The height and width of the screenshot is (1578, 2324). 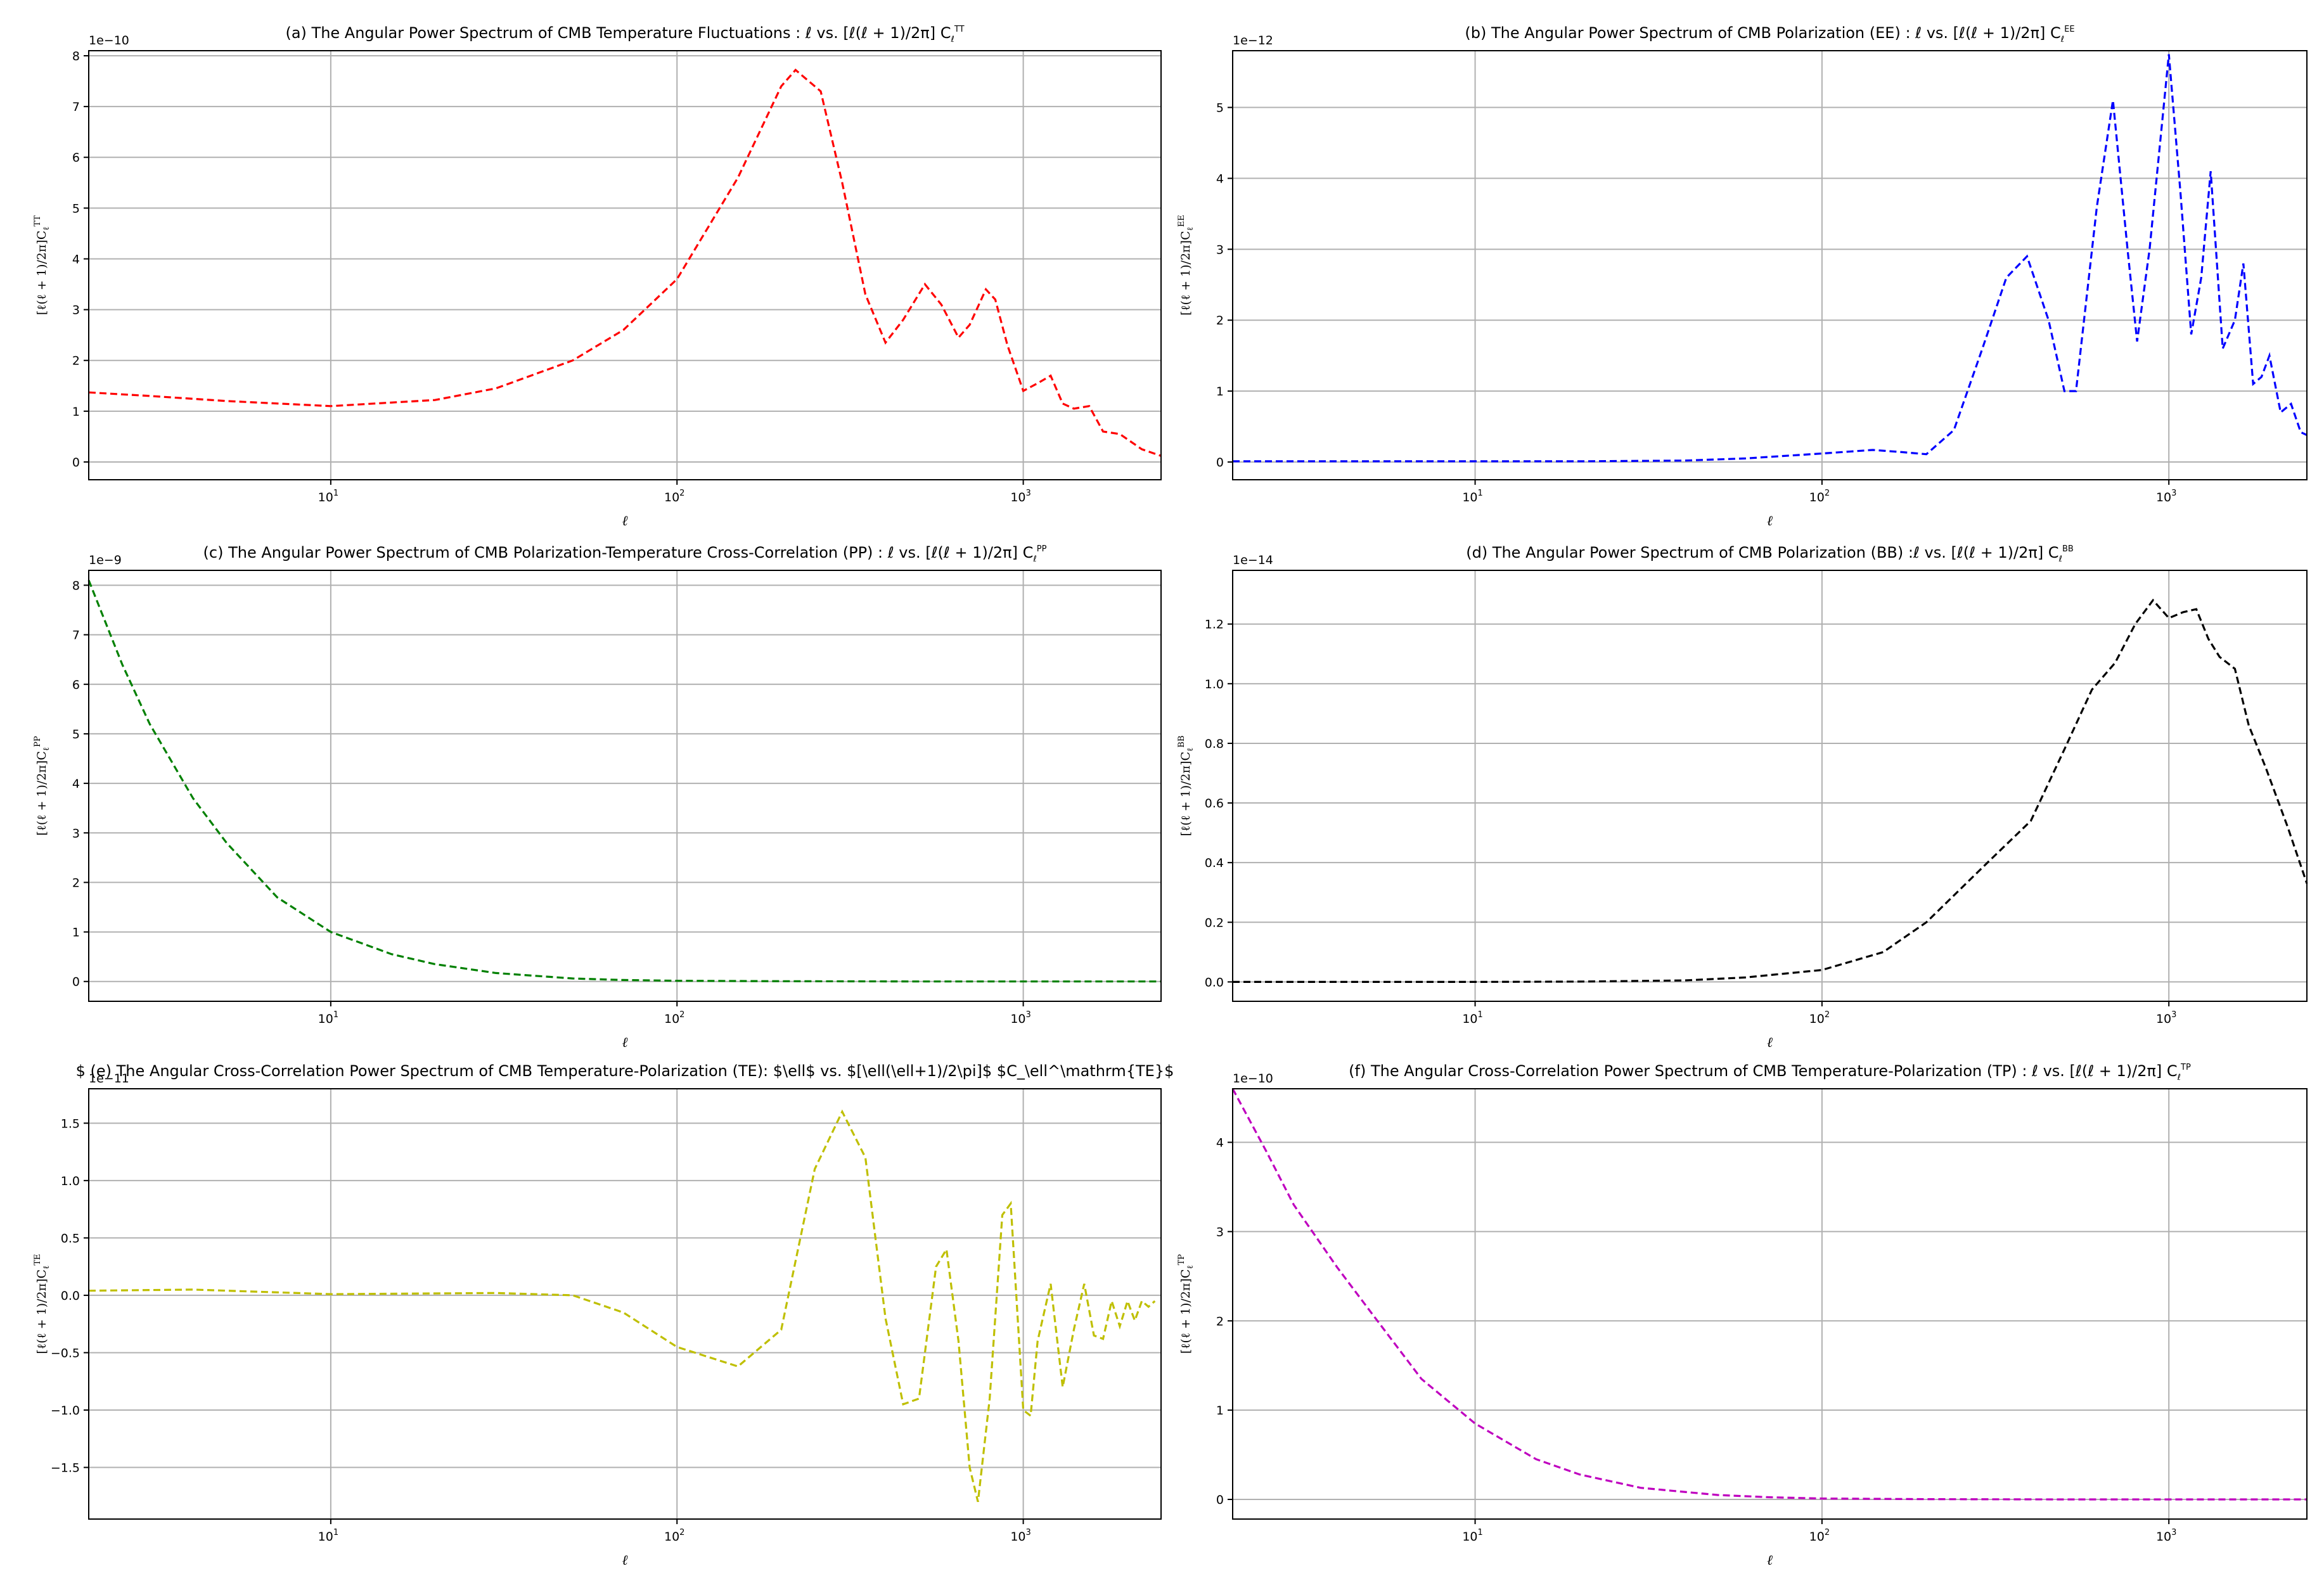 I want to click on y-axis-label: [ℓ(ℓ + 1)/2π]CℓTP, so click(x=1186, y=1304).